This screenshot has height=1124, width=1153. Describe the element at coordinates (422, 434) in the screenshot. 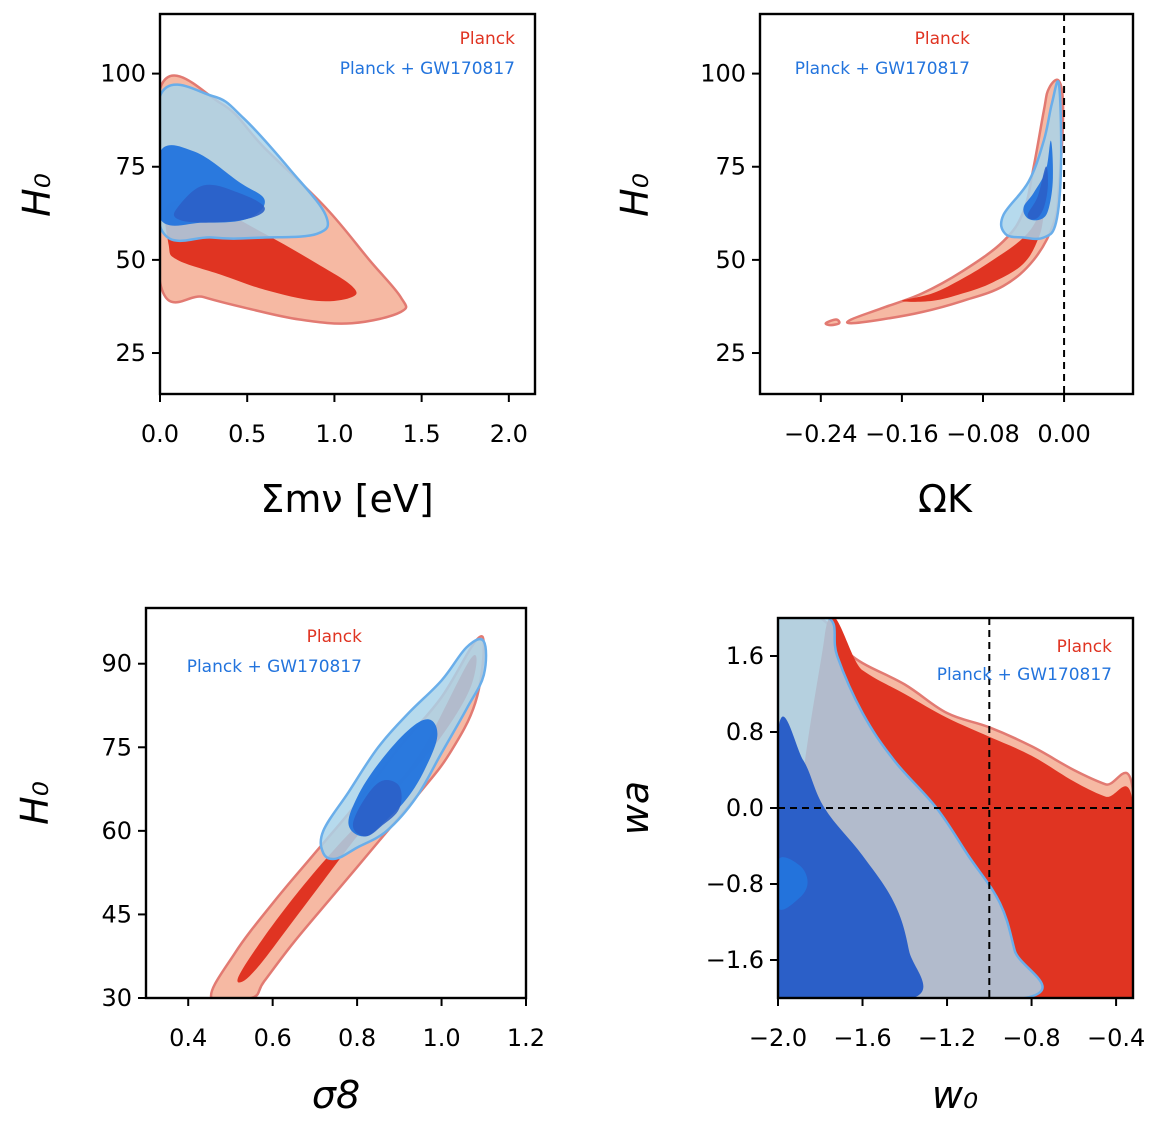

I see `x-tick-label-p1-3: 1.5` at that location.